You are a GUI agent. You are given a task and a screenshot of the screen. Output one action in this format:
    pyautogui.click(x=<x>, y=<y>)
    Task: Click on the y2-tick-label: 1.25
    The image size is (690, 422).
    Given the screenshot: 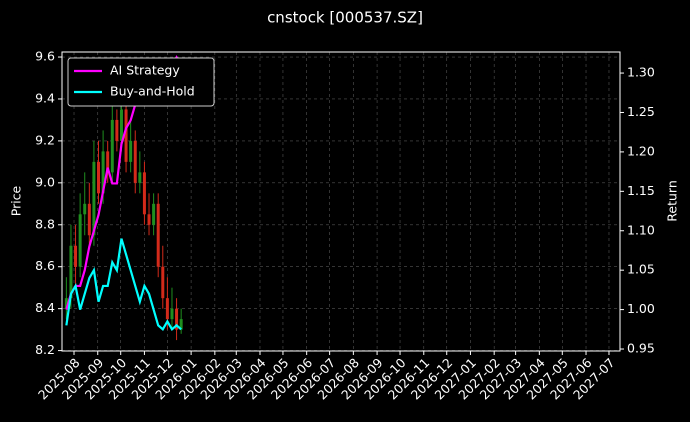 What is the action you would take?
    pyautogui.click(x=641, y=111)
    